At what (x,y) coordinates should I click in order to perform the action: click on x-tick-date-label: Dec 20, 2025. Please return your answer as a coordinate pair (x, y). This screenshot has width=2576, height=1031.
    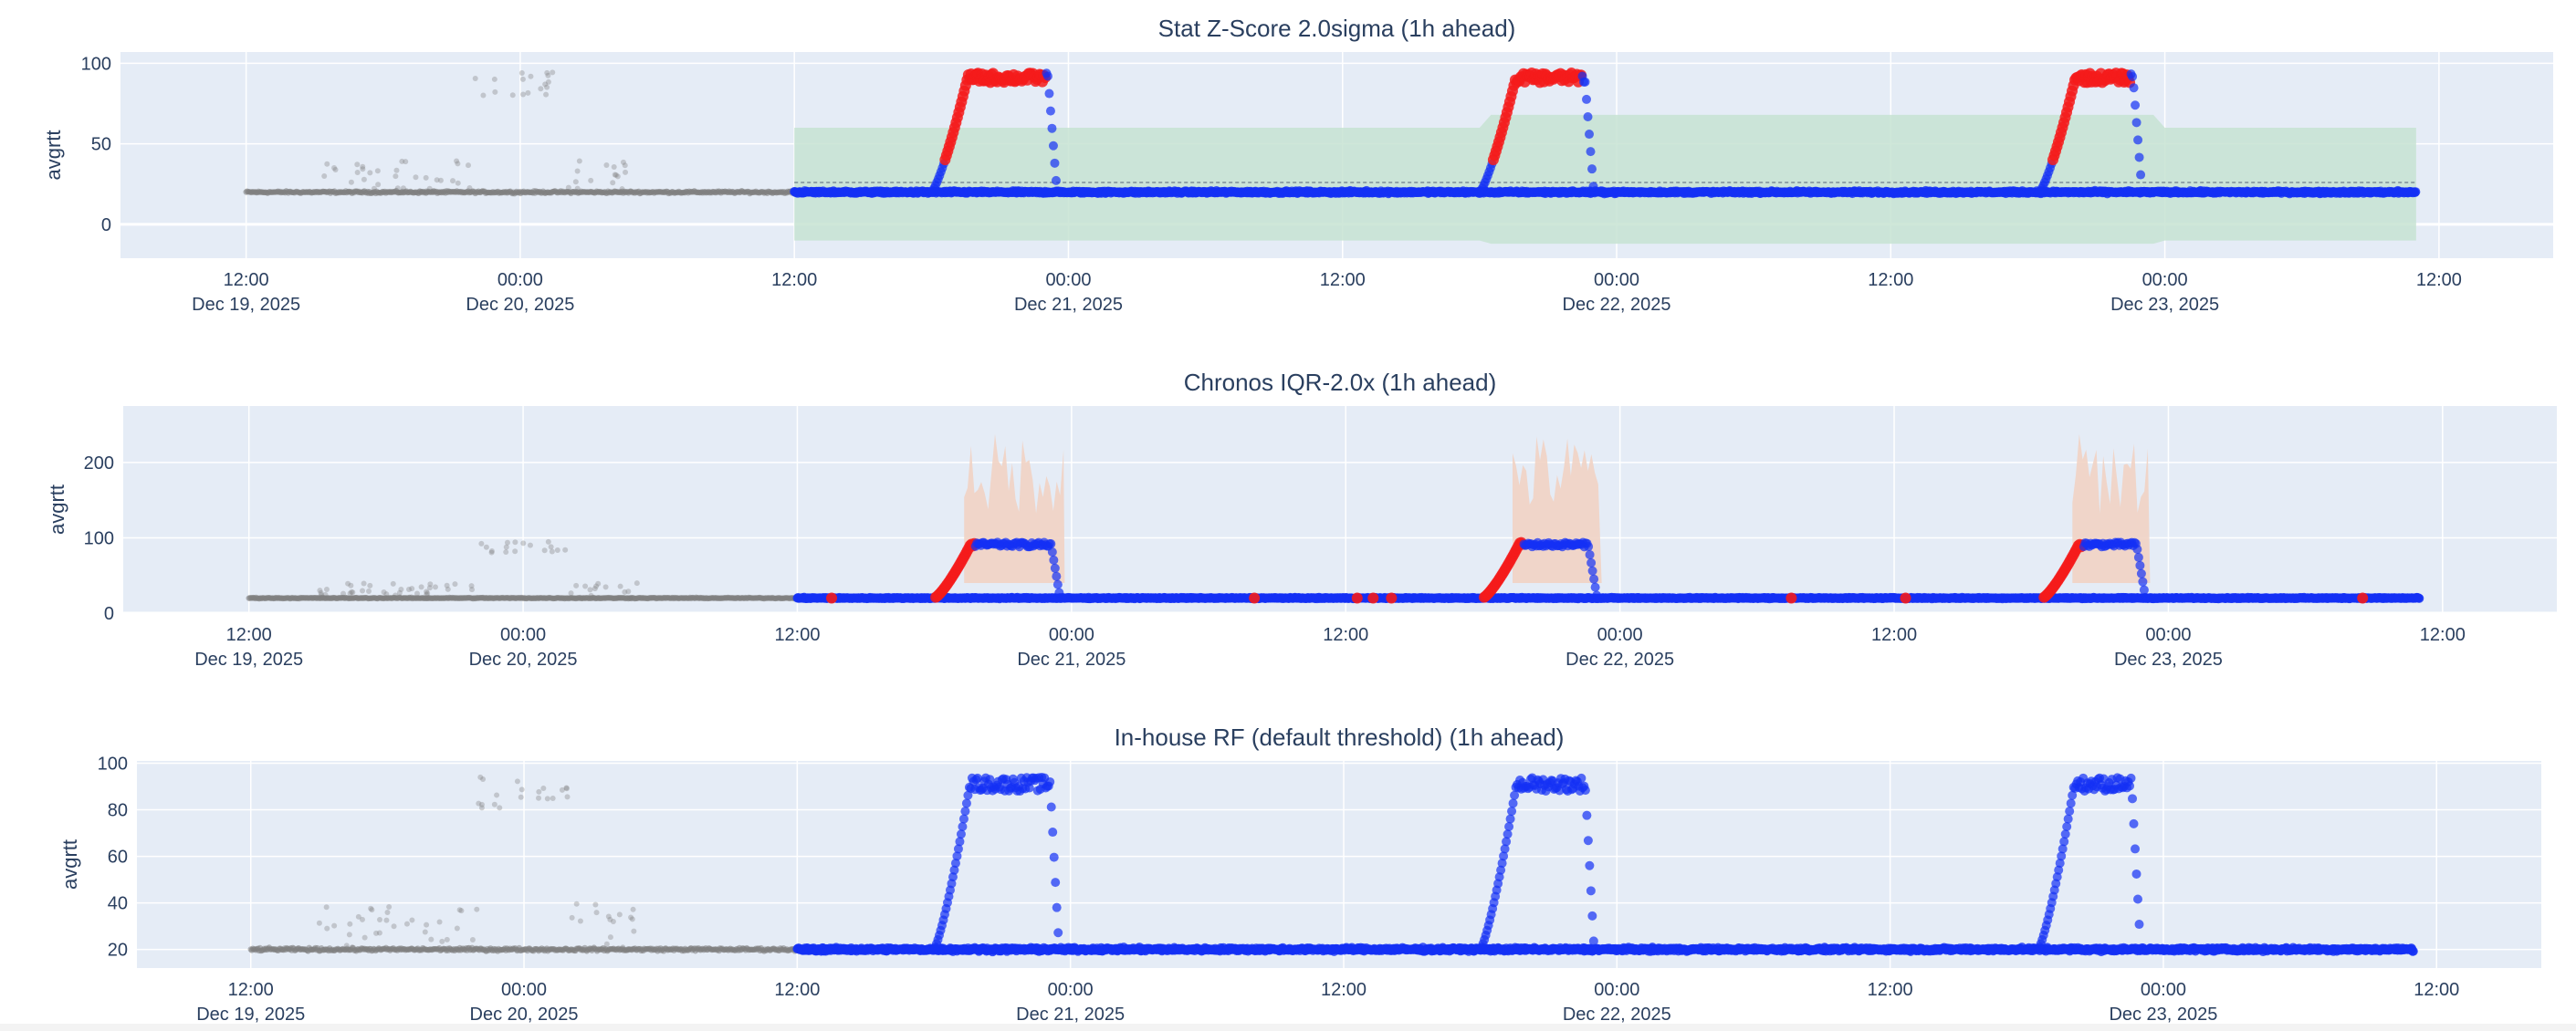
    Looking at the image, I should click on (520, 305).